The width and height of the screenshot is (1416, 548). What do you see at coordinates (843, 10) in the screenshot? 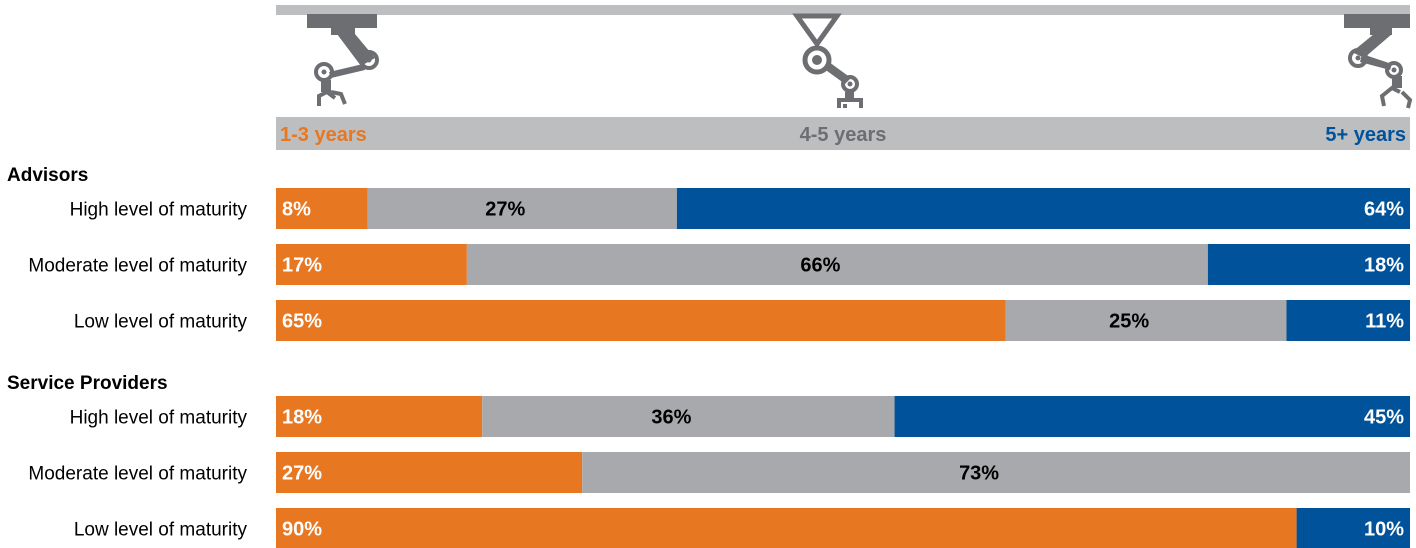
I see `top-rail` at bounding box center [843, 10].